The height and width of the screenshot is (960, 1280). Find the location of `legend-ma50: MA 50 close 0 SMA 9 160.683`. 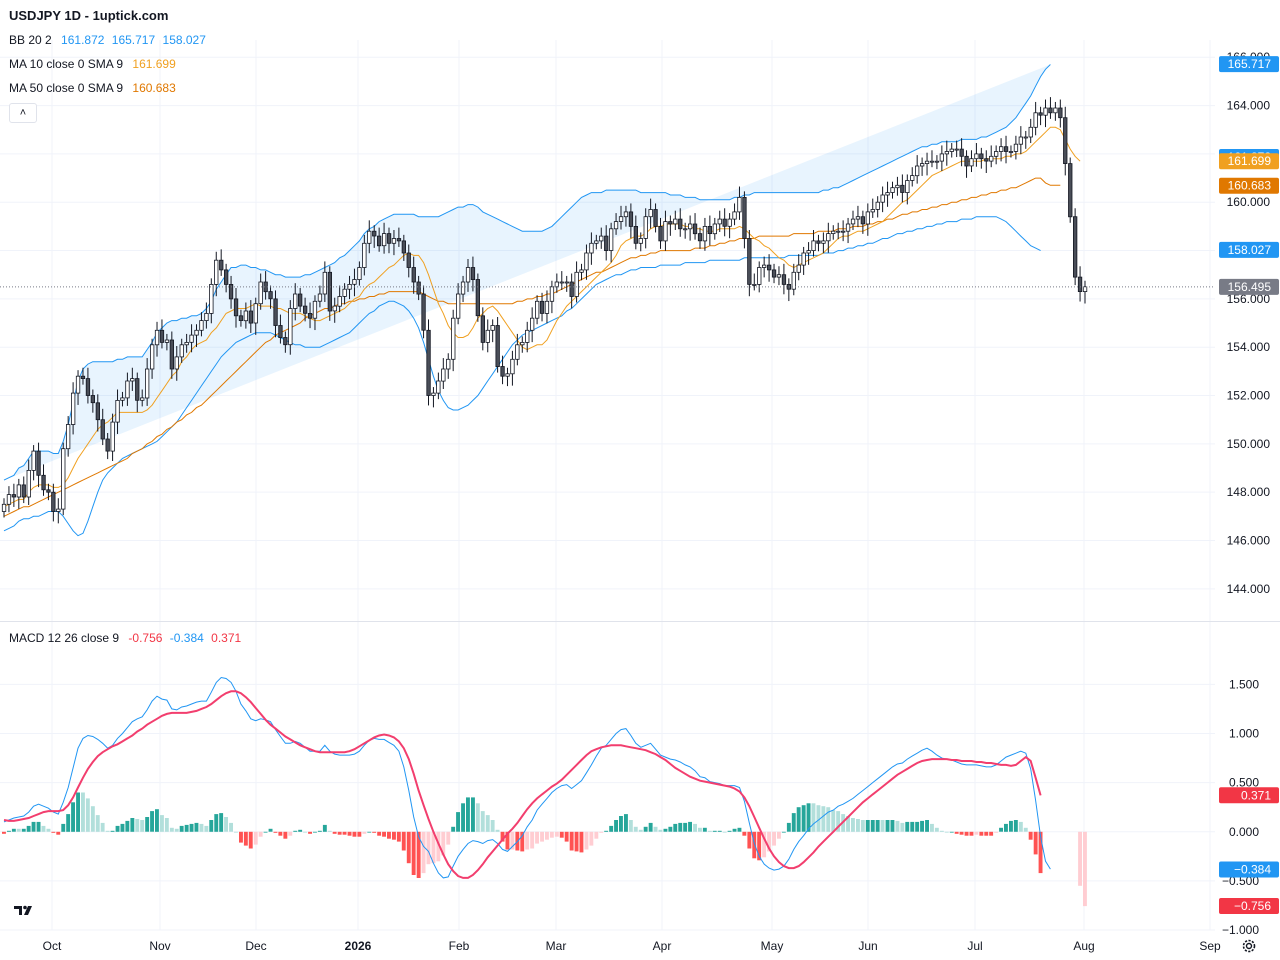

legend-ma50: MA 50 close 0 SMA 9 160.683 is located at coordinates (94, 88).